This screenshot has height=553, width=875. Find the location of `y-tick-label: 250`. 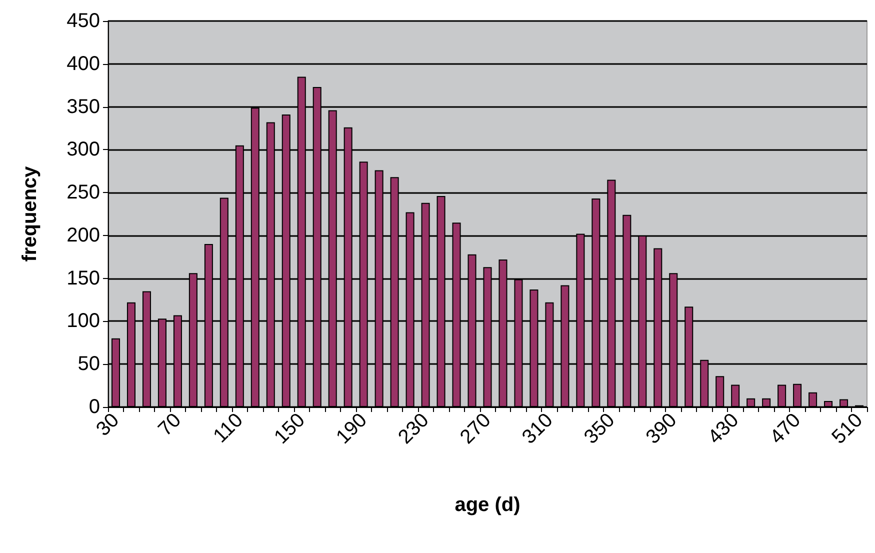

y-tick-label: 250 is located at coordinates (83, 193).